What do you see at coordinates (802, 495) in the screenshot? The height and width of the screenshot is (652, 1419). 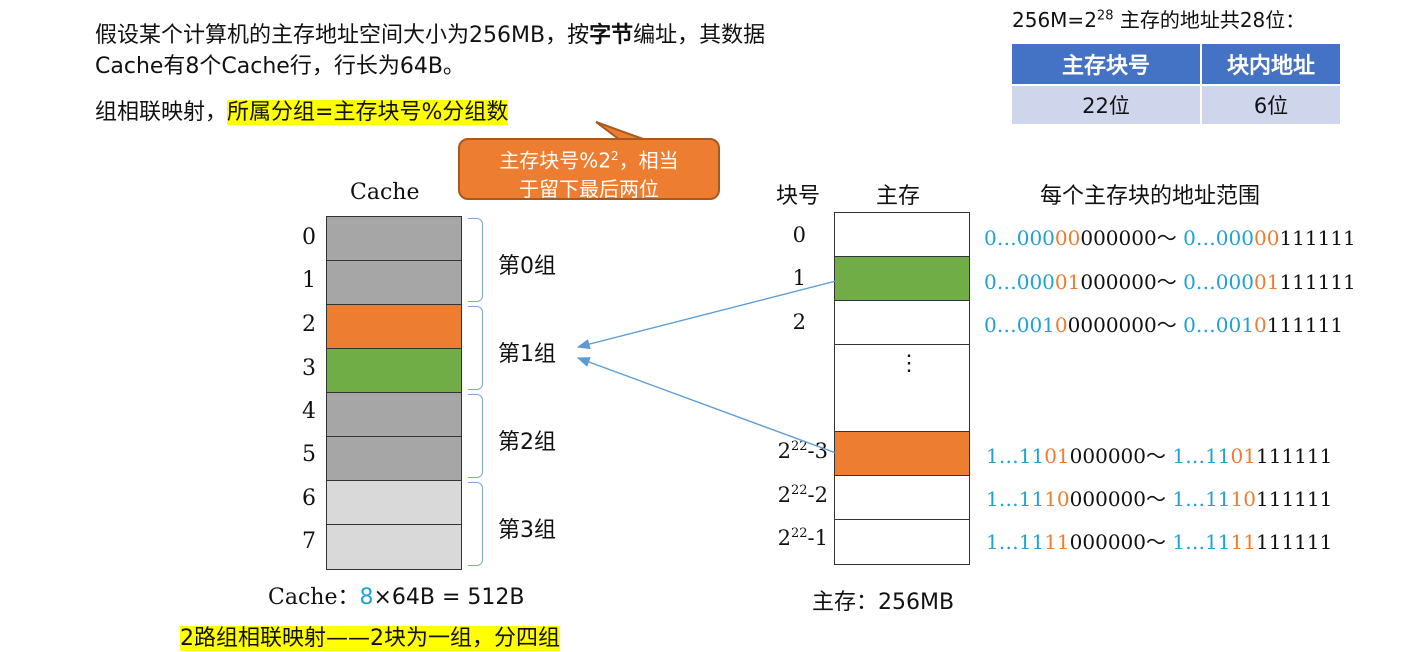 I see `memory-index-tail-1: 222-2` at bounding box center [802, 495].